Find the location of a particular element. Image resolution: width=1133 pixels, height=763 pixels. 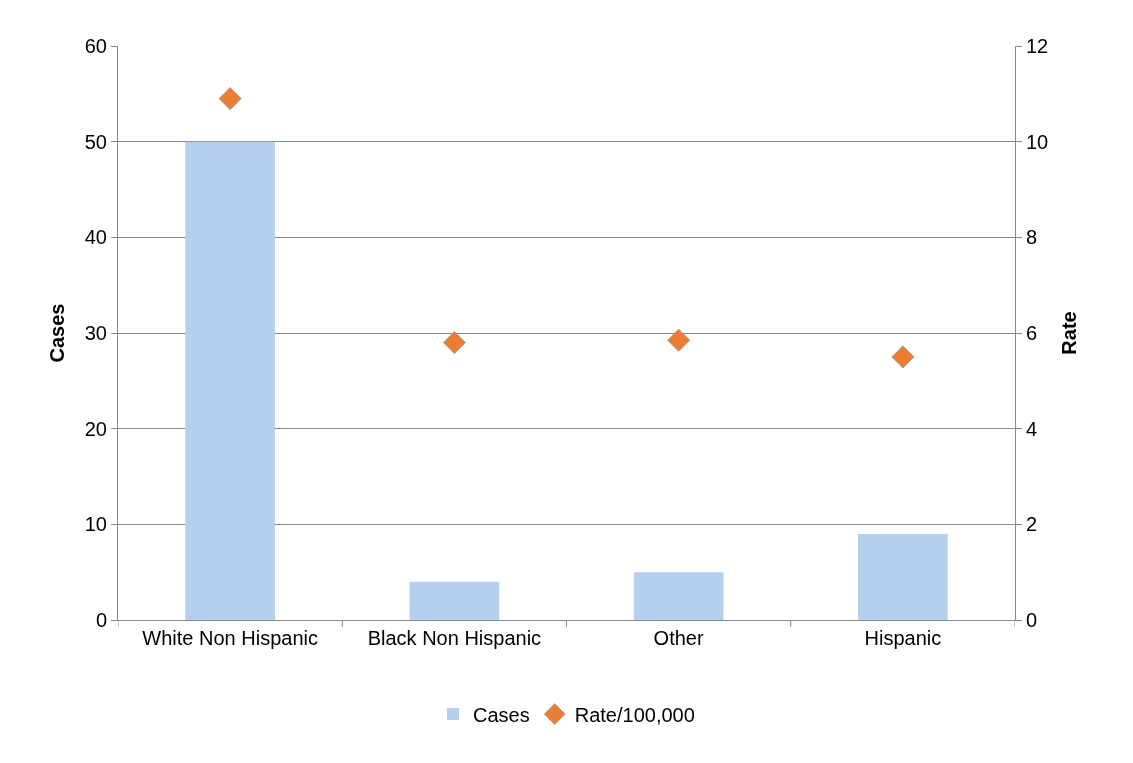

y2-tick-label: 6 is located at coordinates (1032, 333).